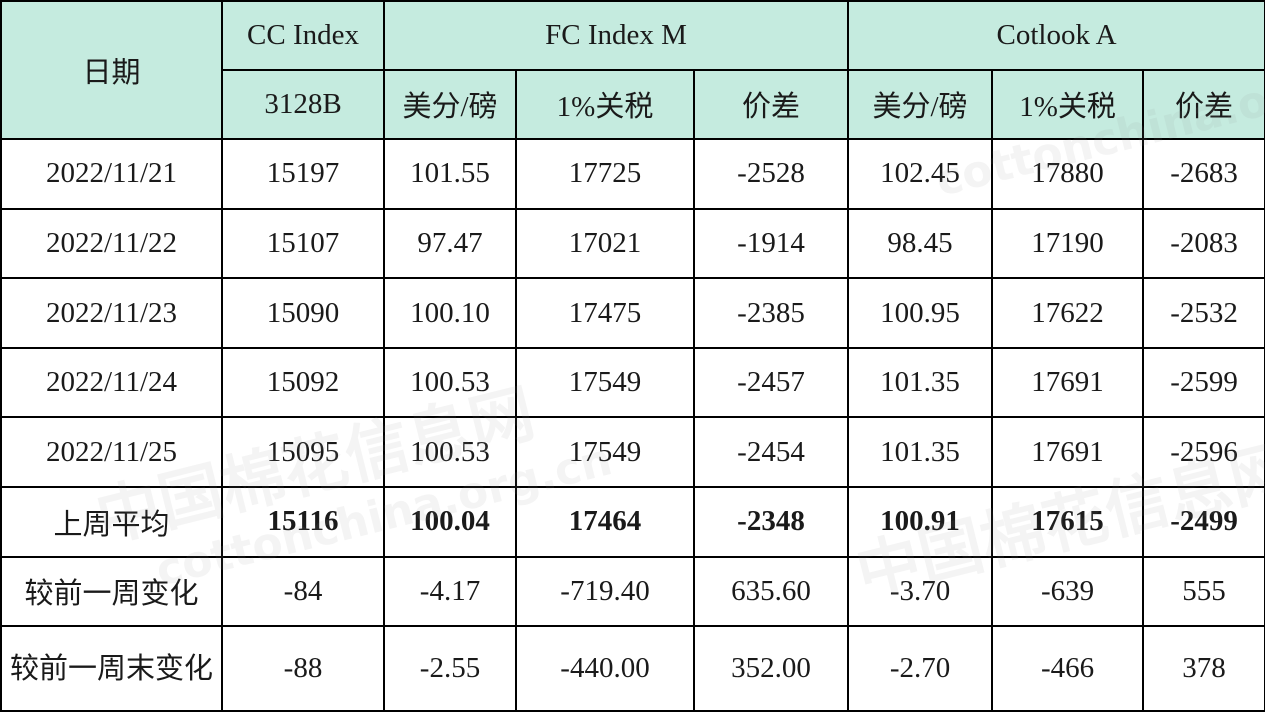 Image resolution: width=1265 pixels, height=713 pixels. Describe the element at coordinates (1203, 591) in the screenshot. I see `cell-ca-spread: 555` at that location.